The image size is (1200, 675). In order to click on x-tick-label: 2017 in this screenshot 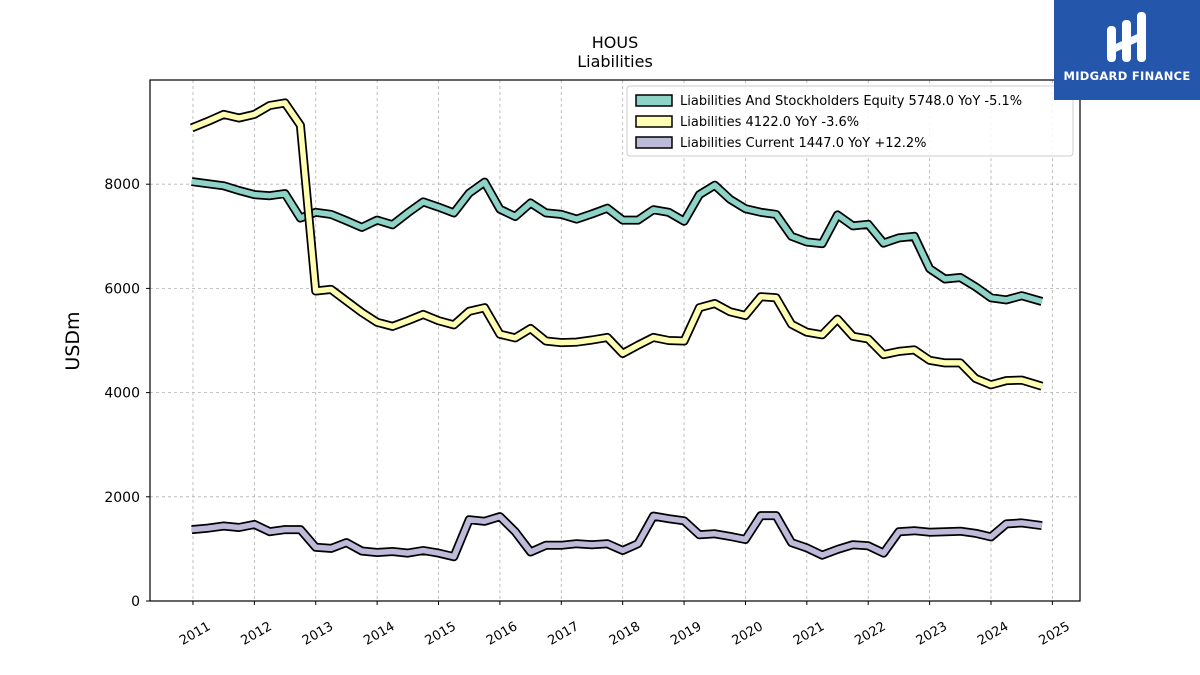, I will do `click(563, 634)`.